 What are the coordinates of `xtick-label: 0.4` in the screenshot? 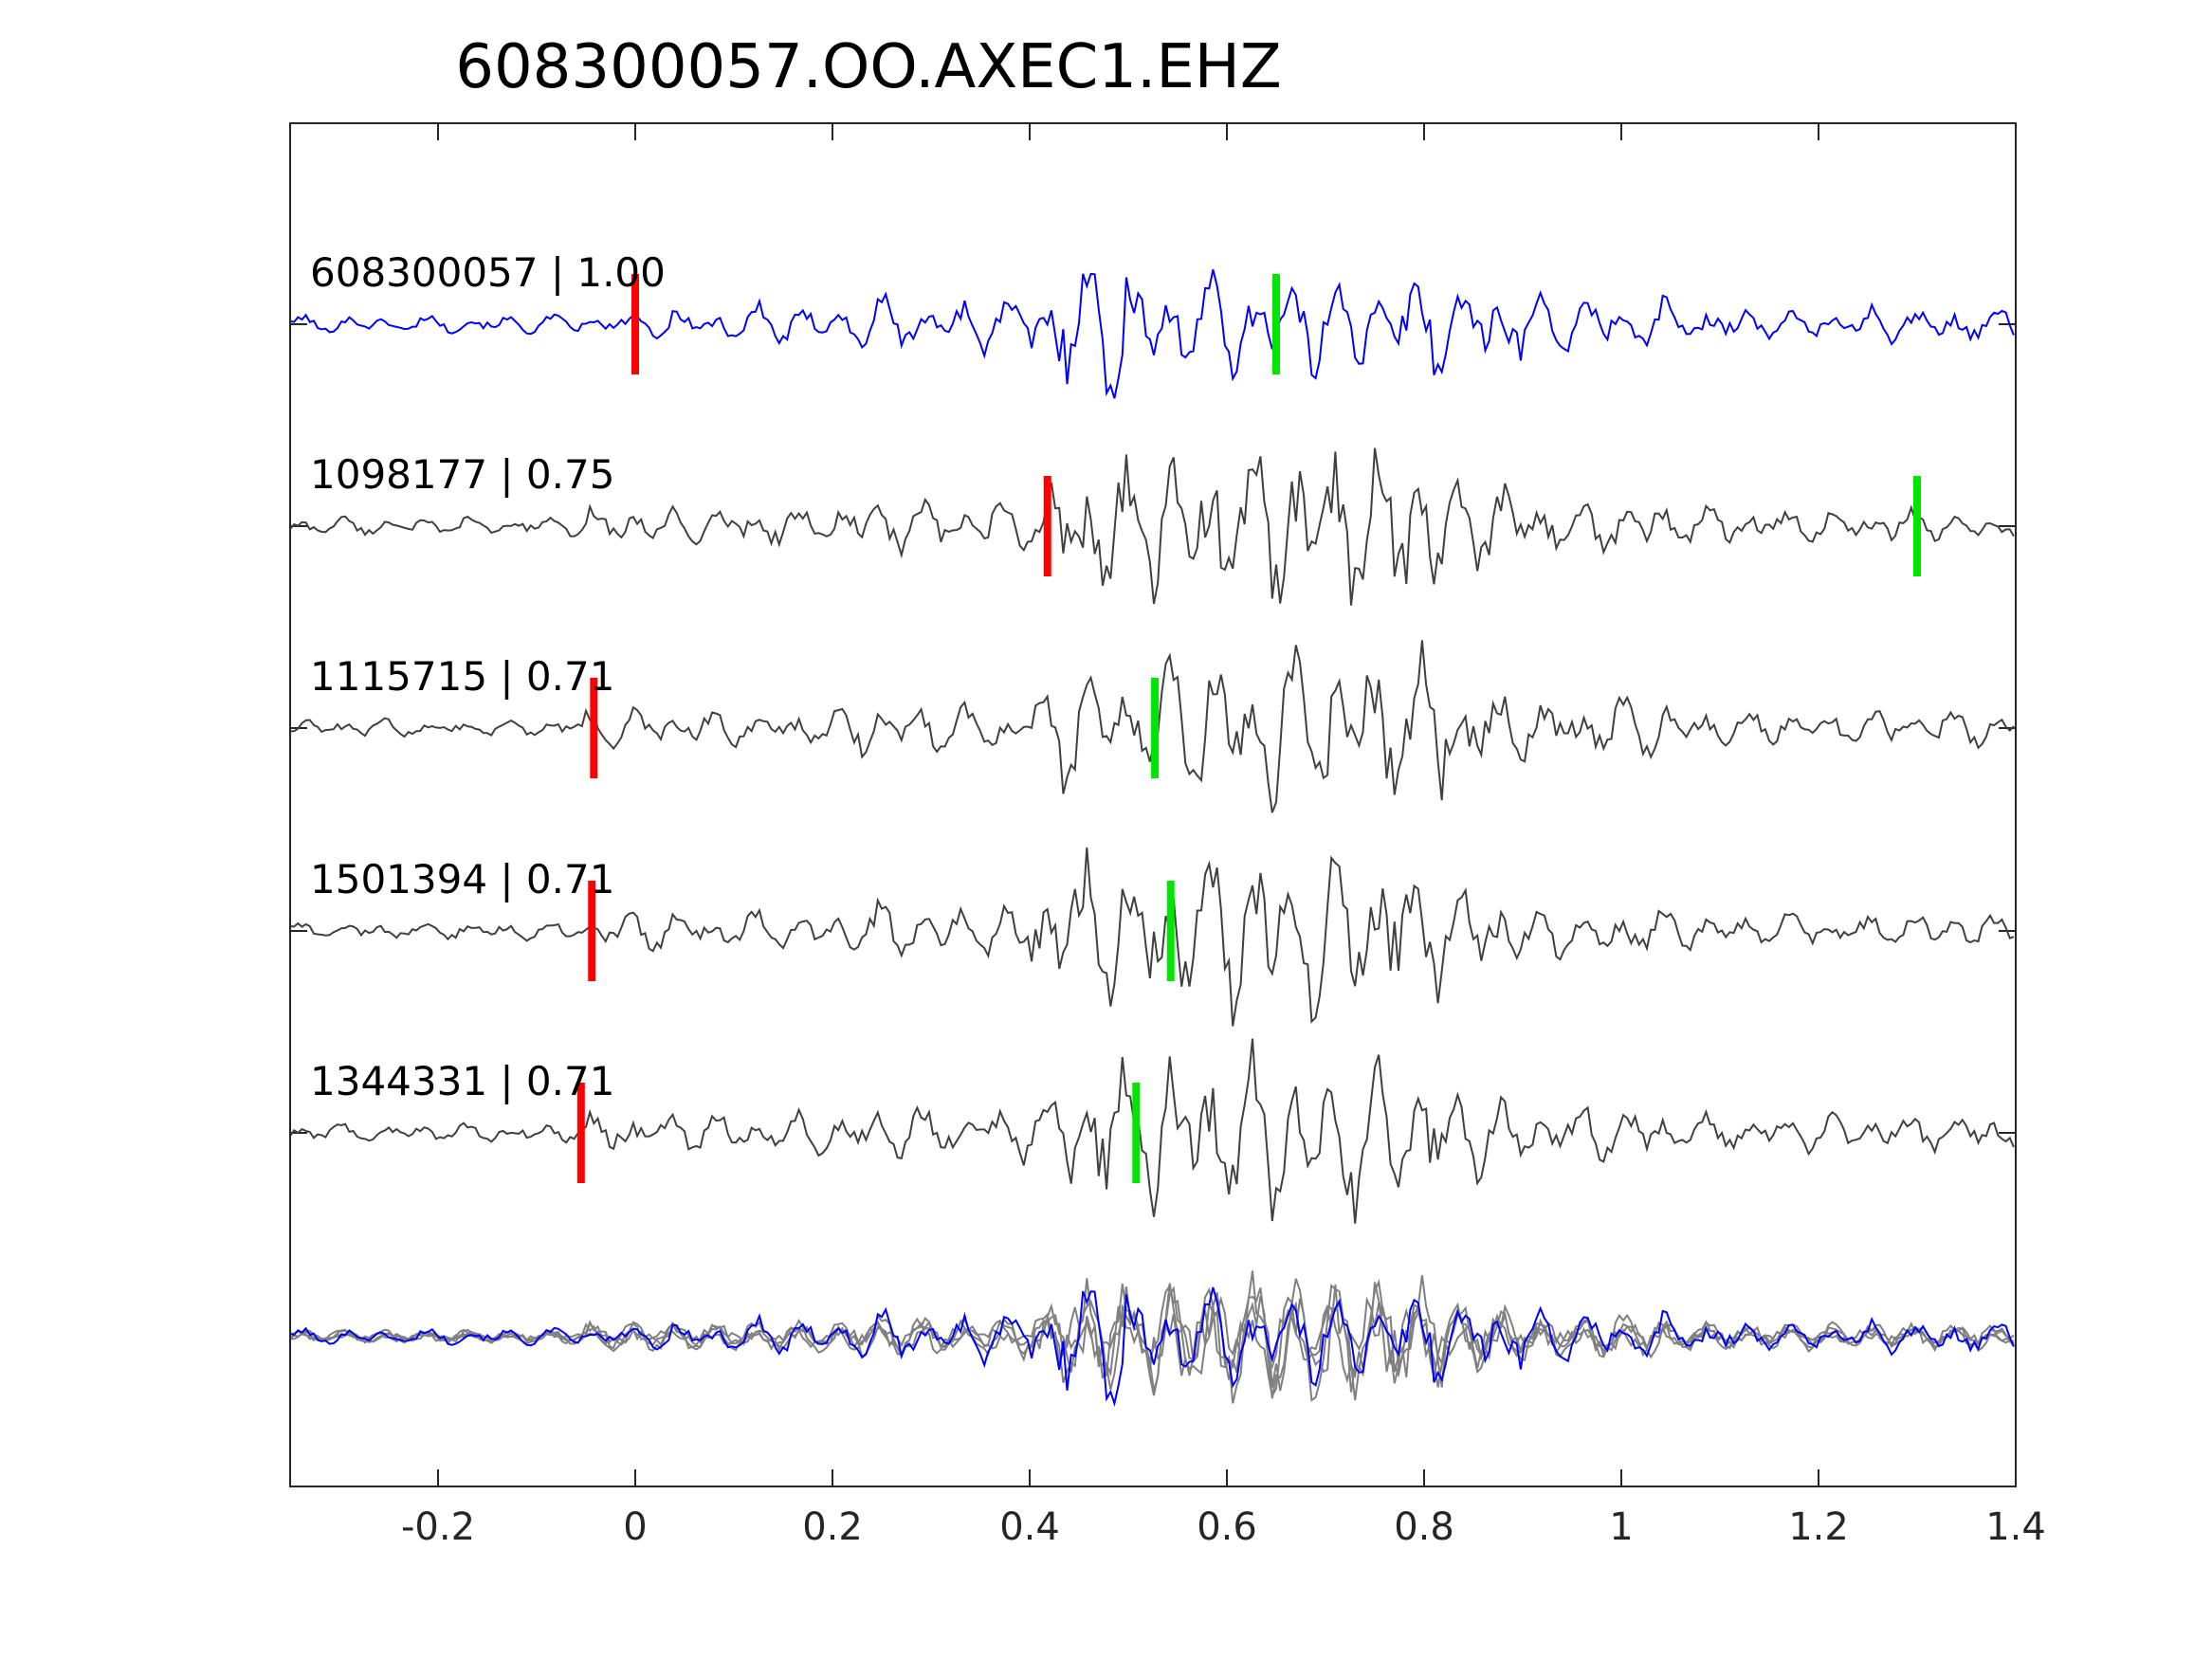 It's located at (1029, 1527).